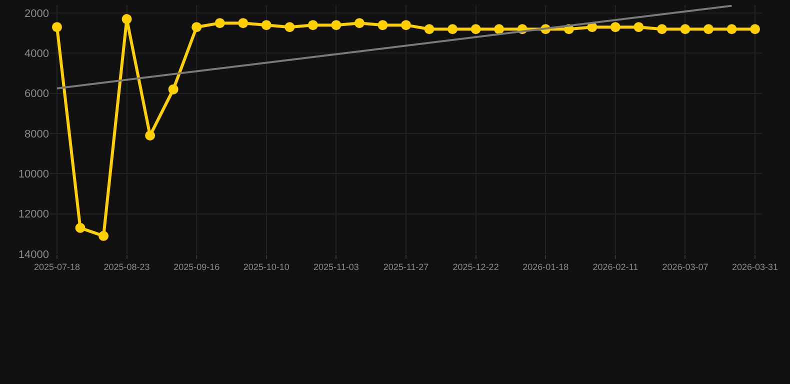  What do you see at coordinates (406, 267) in the screenshot?
I see `x-tick-label: 2025-11-27` at bounding box center [406, 267].